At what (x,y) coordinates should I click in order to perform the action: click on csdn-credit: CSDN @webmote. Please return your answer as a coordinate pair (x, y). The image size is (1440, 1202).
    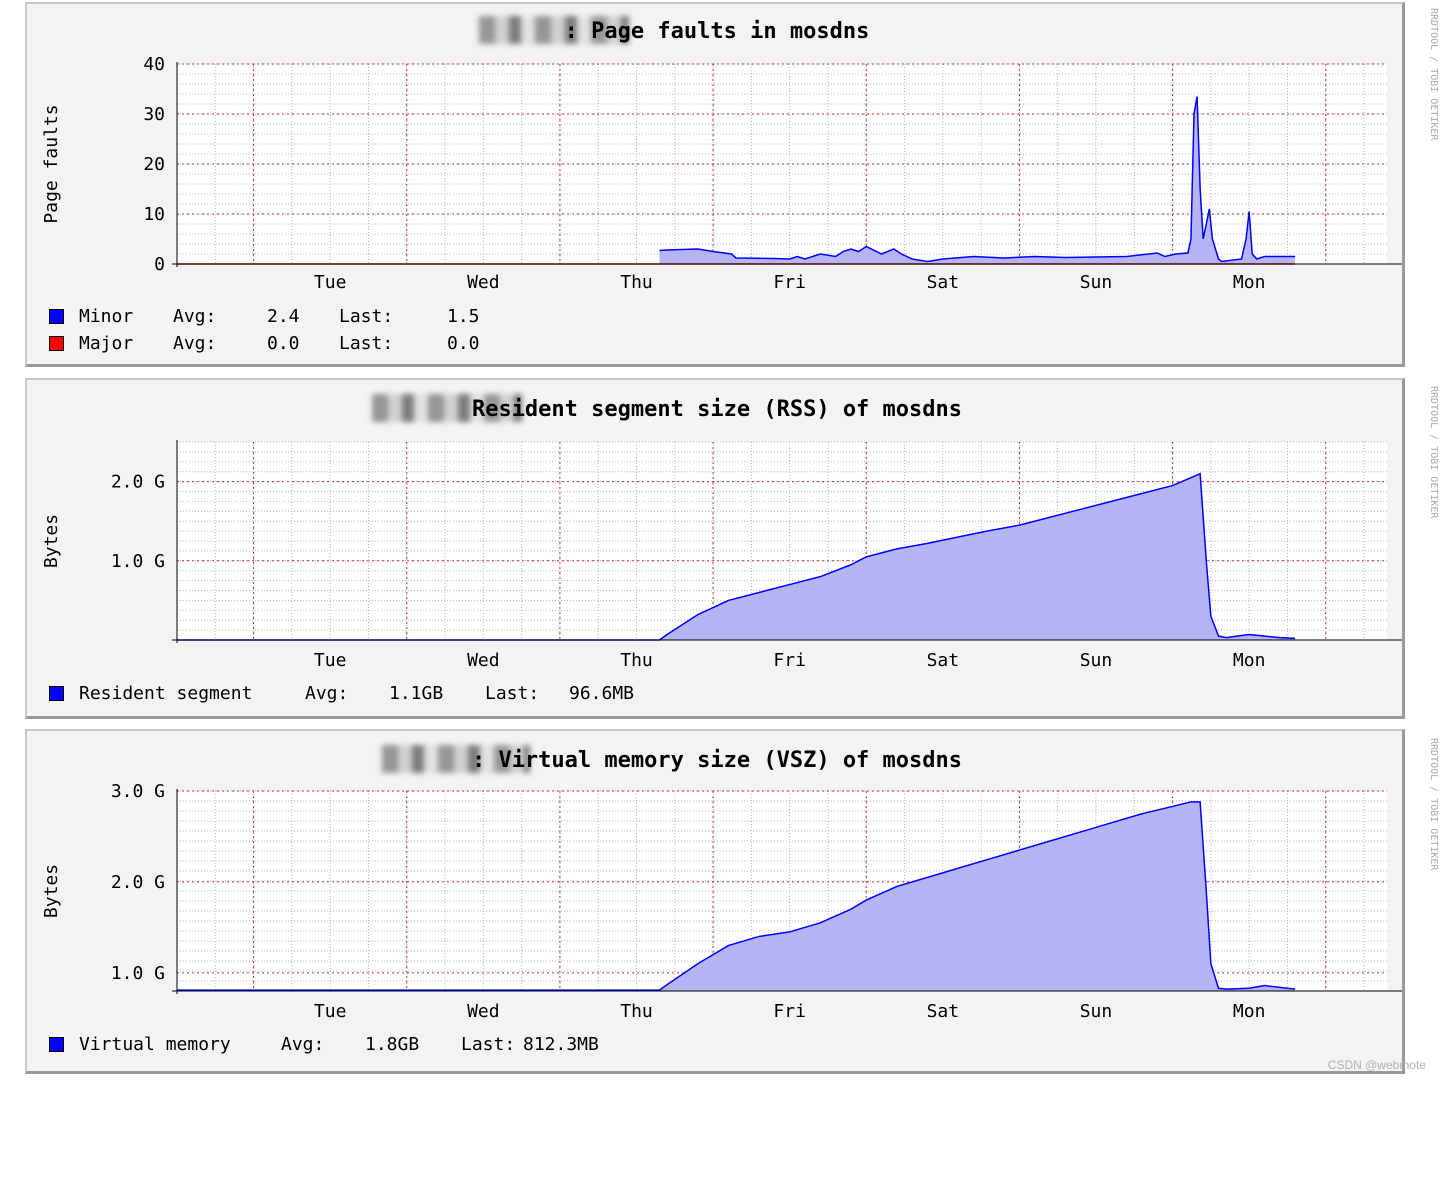
    Looking at the image, I should click on (1377, 1065).